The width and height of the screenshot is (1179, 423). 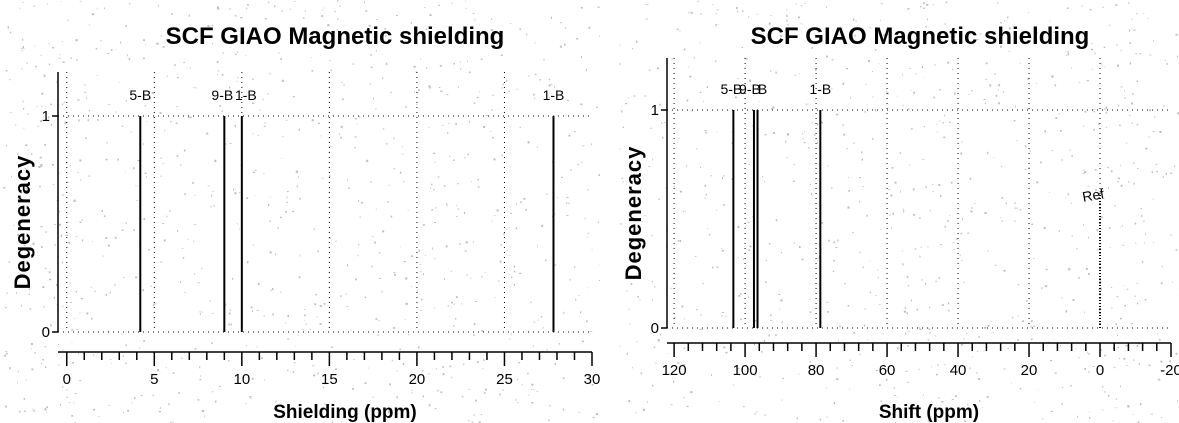 What do you see at coordinates (958, 370) in the screenshot?
I see `x-tick-label: 40` at bounding box center [958, 370].